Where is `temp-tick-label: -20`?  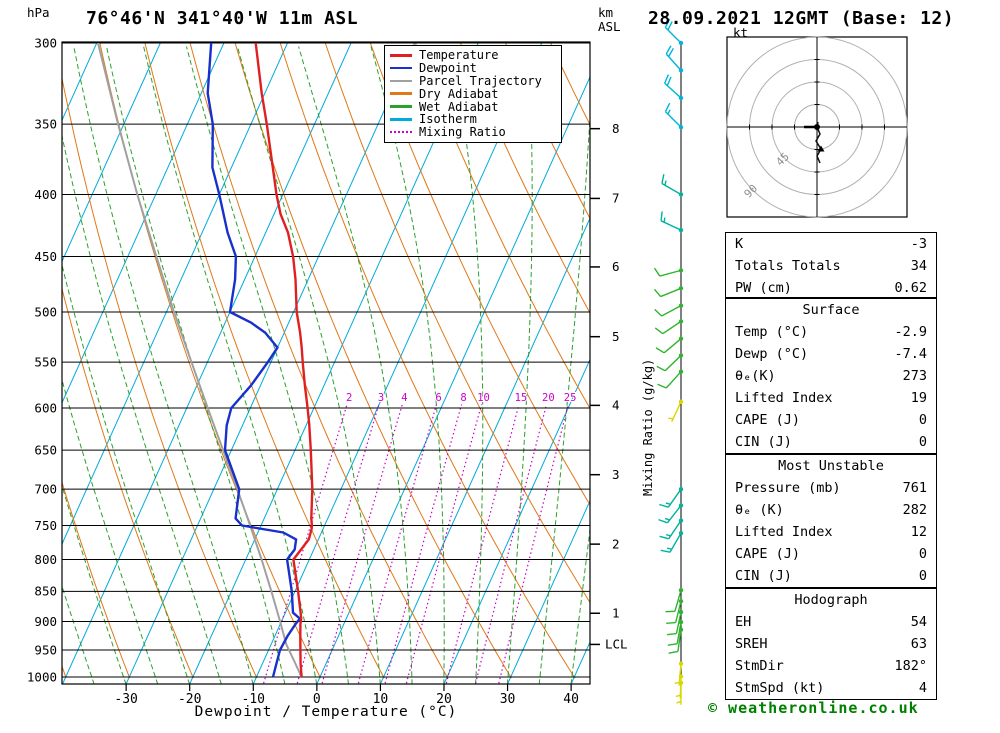 temp-tick-label: -20 is located at coordinates (189, 699).